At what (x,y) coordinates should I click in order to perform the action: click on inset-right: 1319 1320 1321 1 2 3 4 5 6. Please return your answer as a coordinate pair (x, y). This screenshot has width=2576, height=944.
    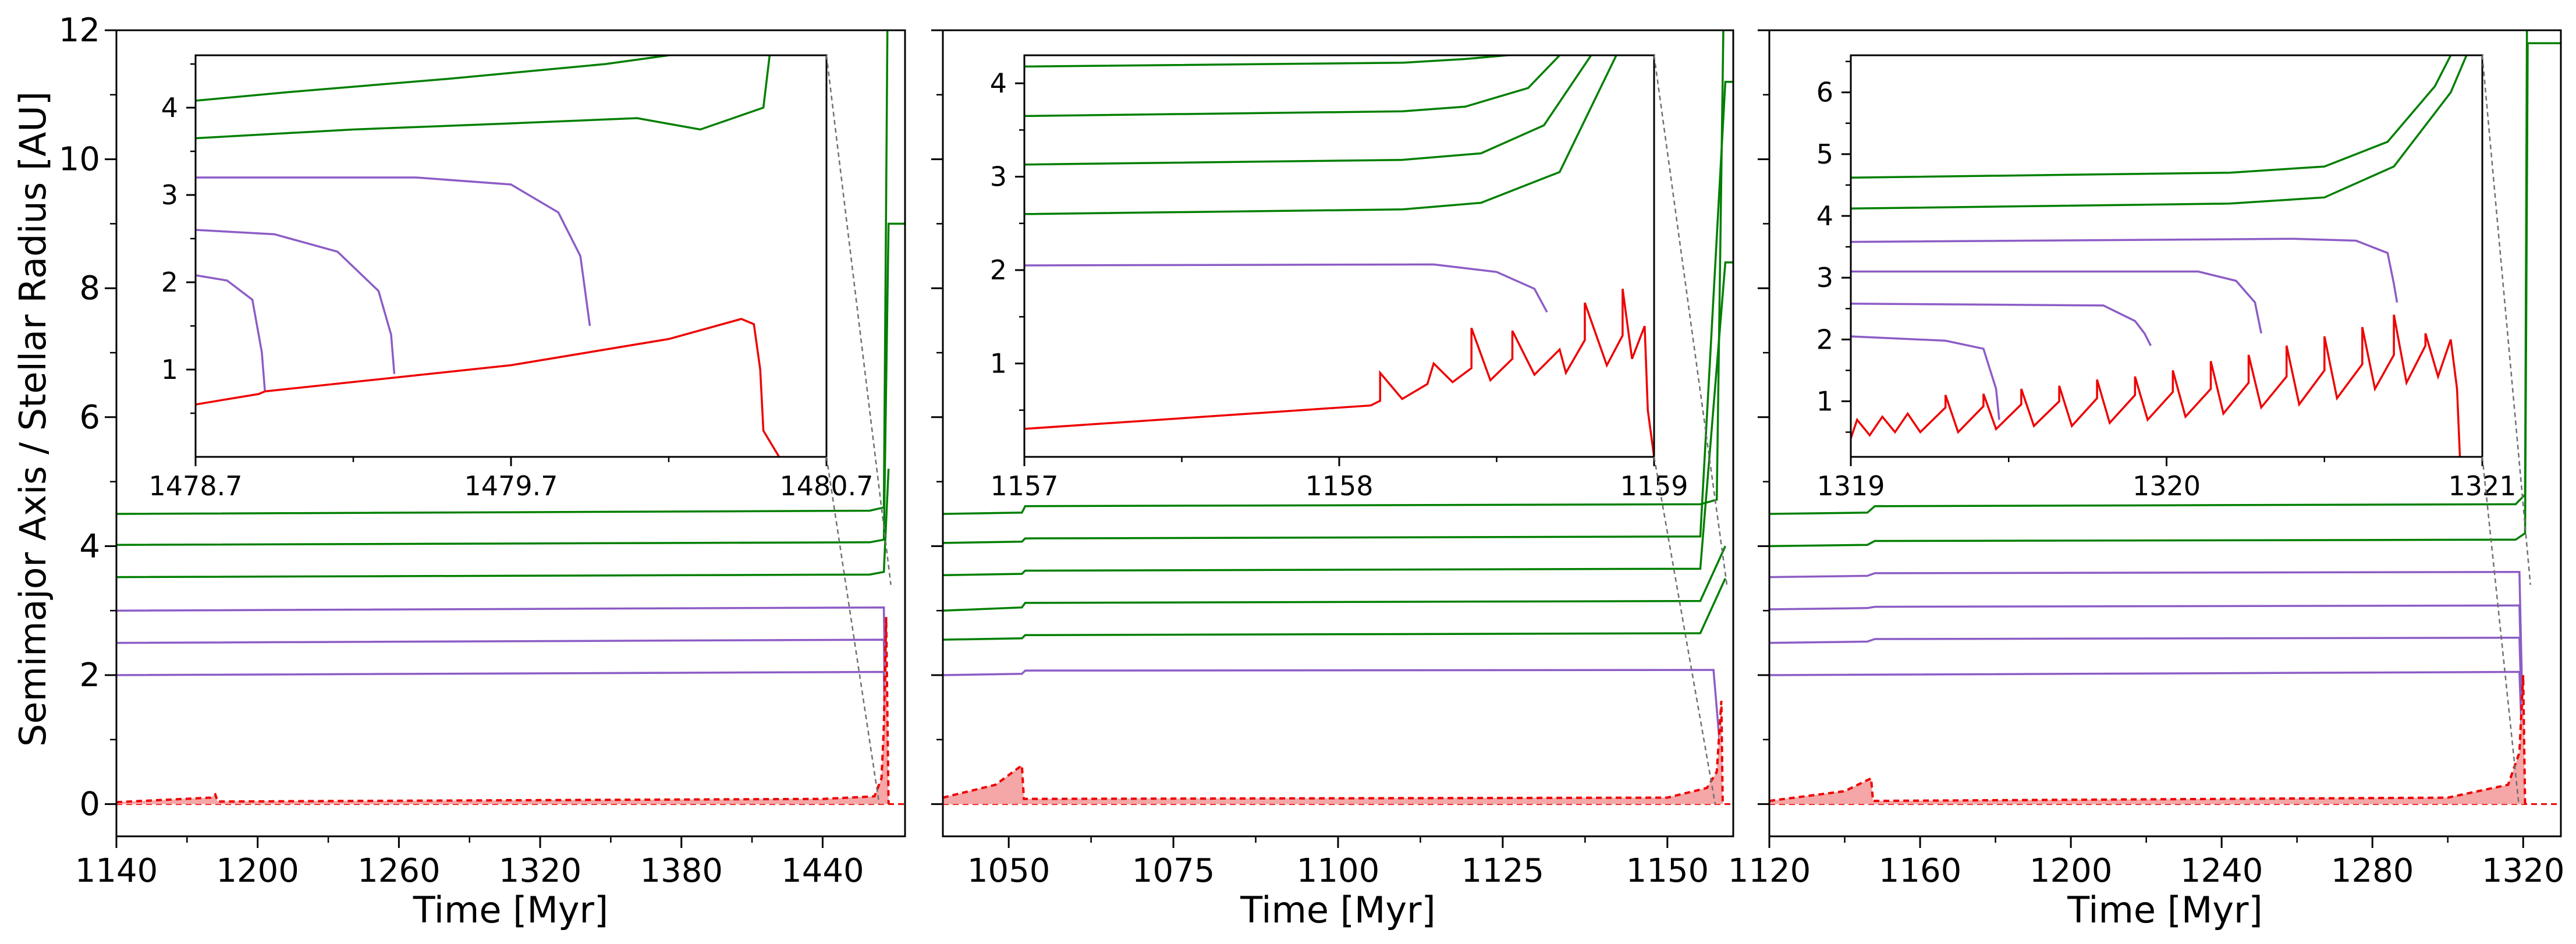
    Looking at the image, I should click on (2166, 278).